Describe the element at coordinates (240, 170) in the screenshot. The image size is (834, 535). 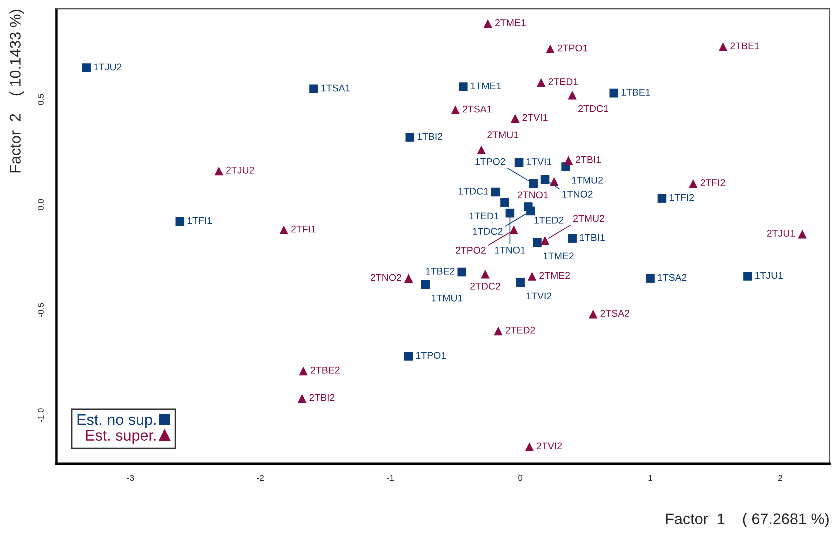
I see `annotation: 2TJU2` at that location.